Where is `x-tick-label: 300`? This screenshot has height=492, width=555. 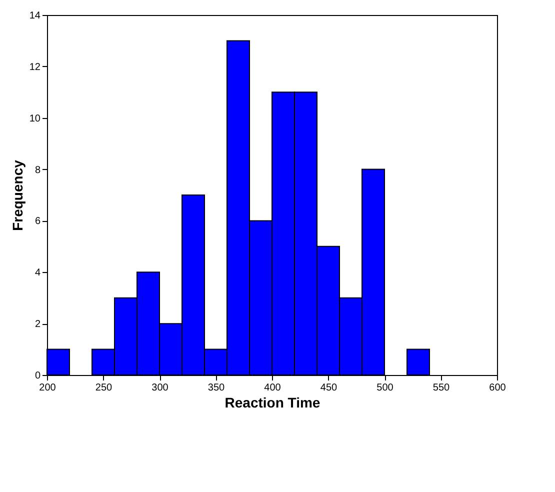 x-tick-label: 300 is located at coordinates (160, 388).